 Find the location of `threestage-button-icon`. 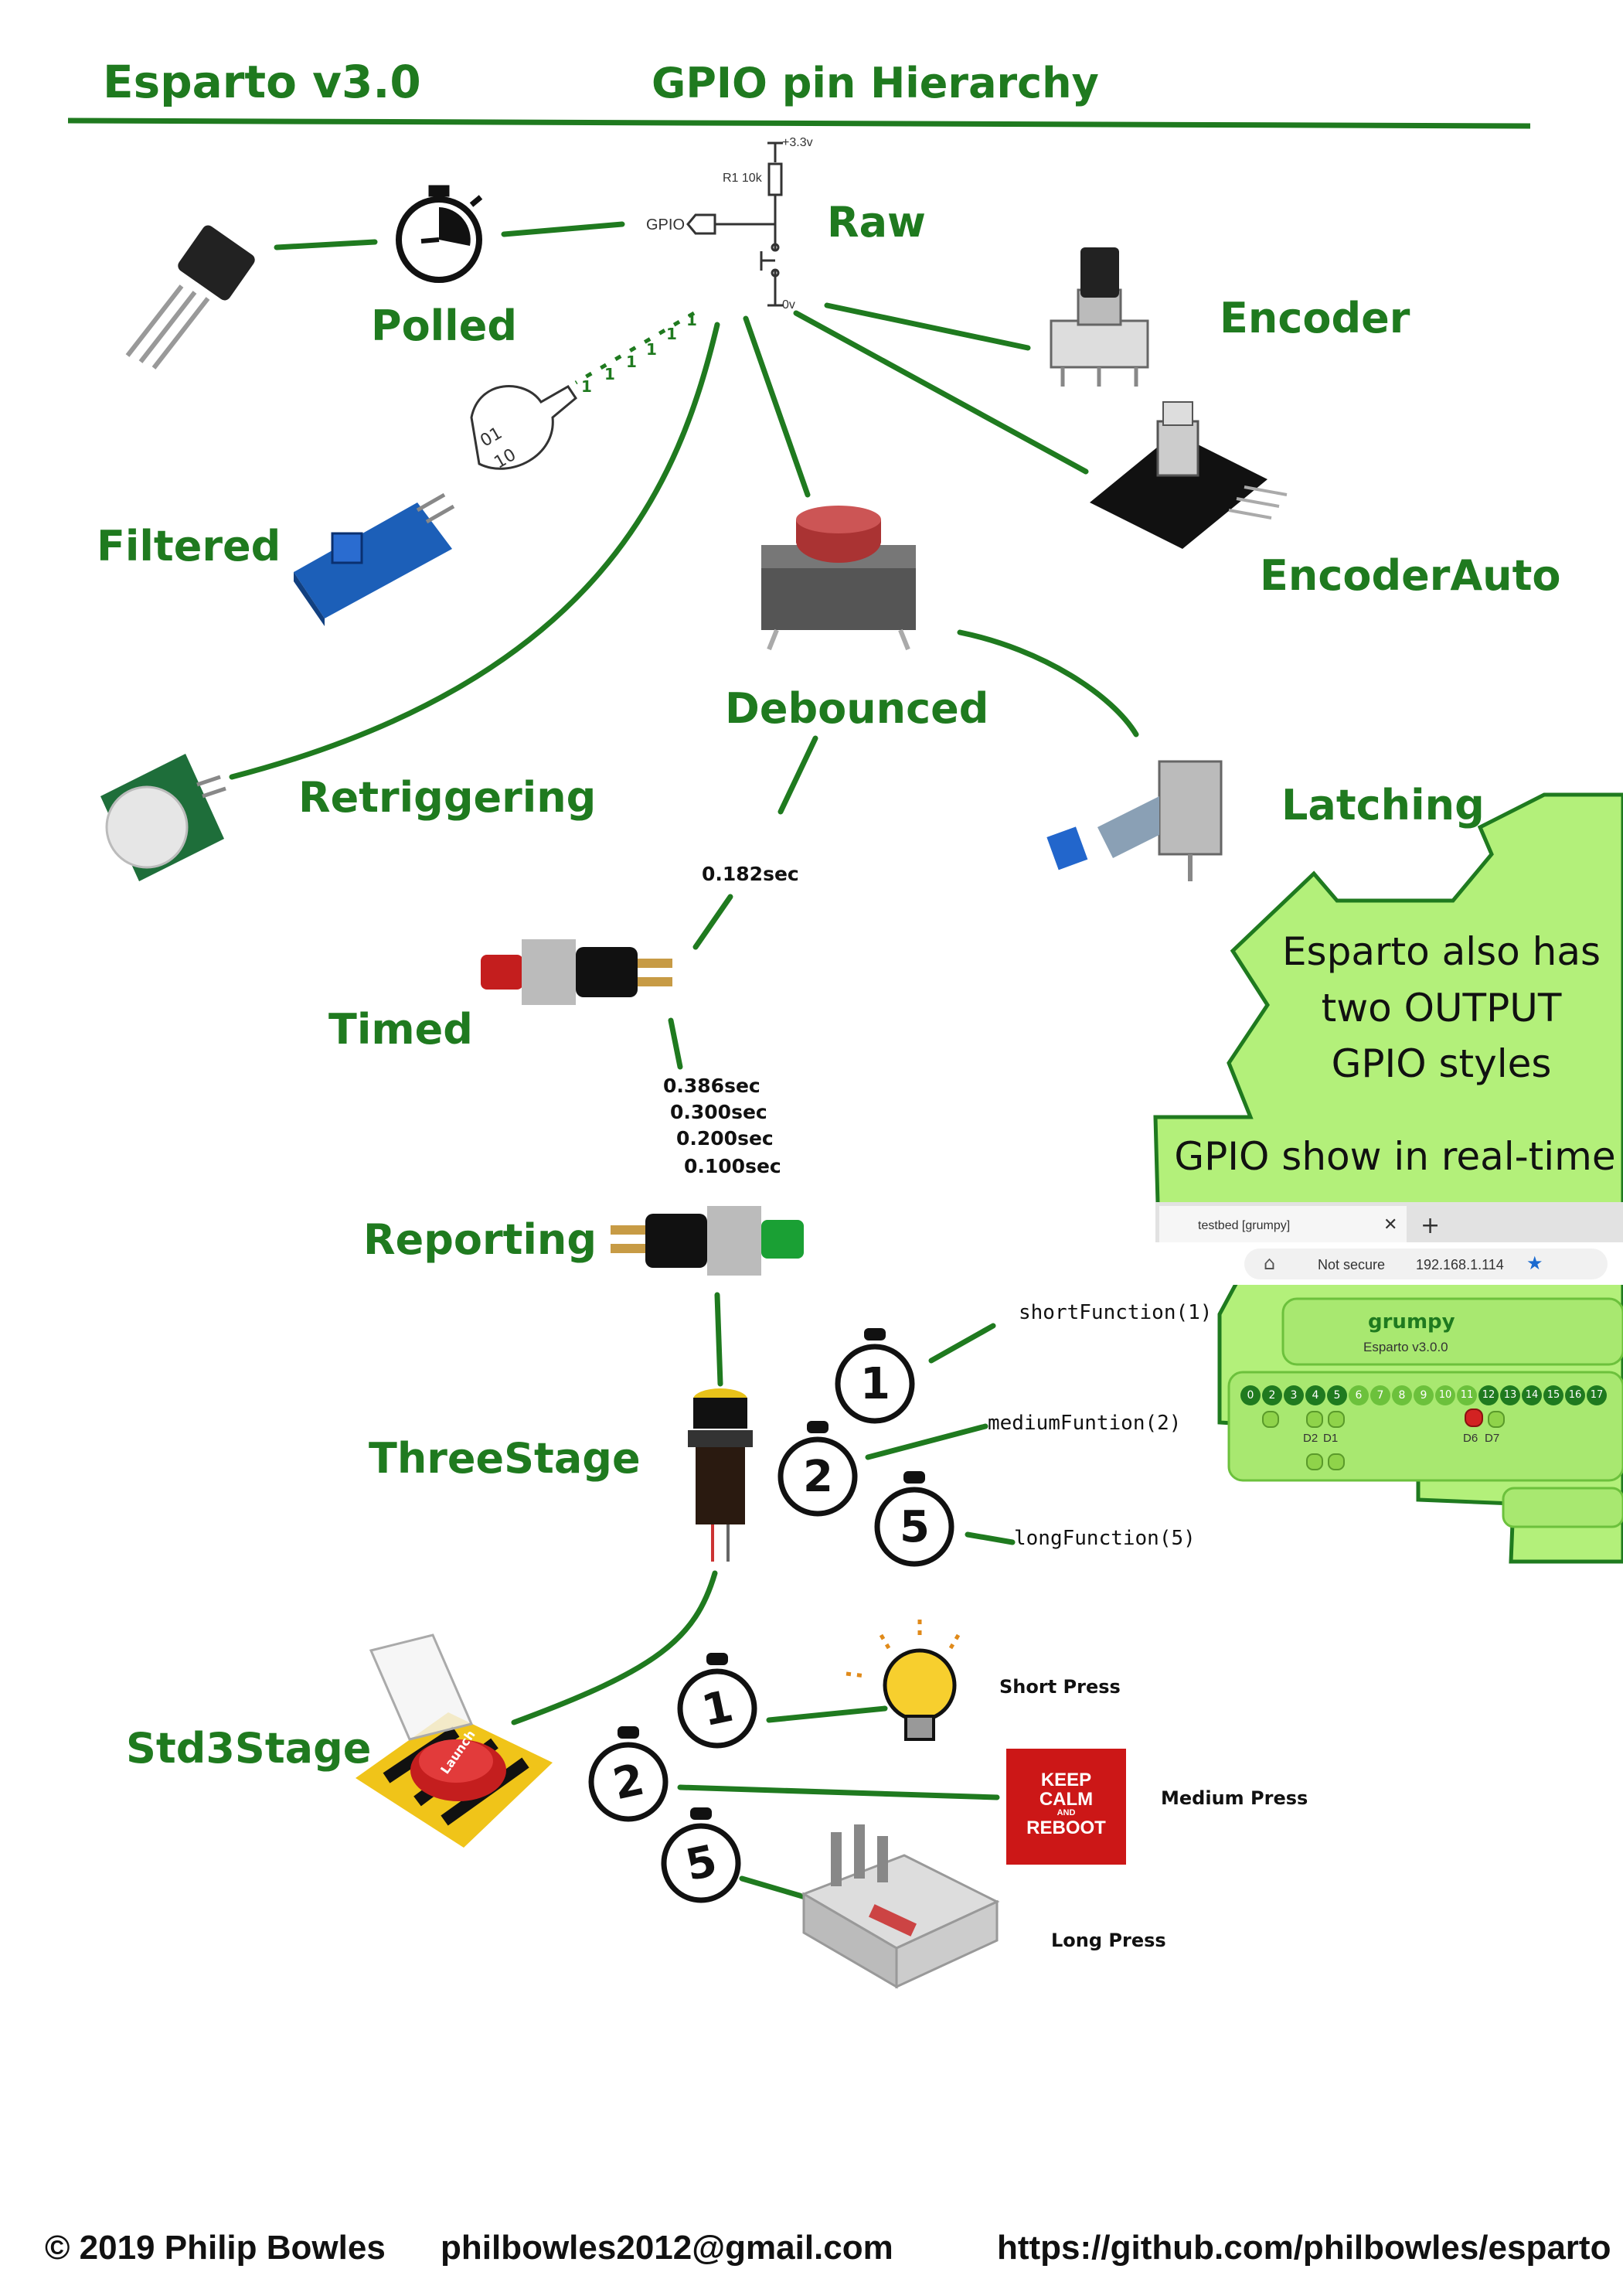

threestage-button-icon is located at coordinates (720, 1475).